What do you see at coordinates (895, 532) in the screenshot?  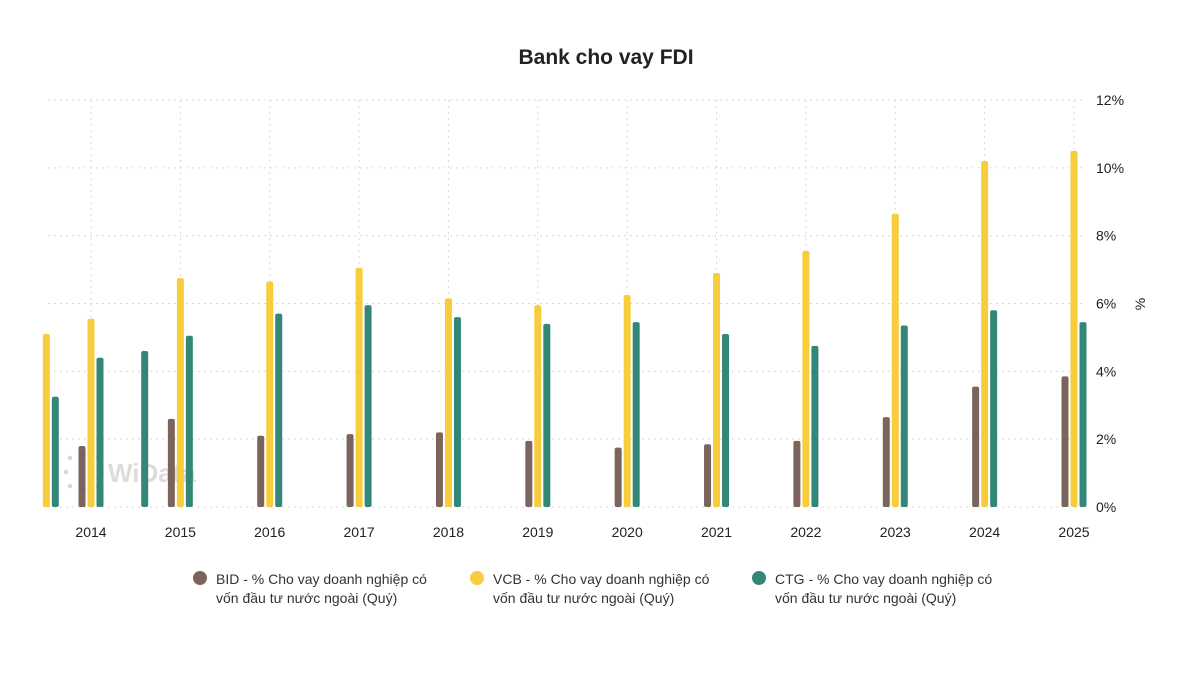 I see `x-tick-label: 2023` at bounding box center [895, 532].